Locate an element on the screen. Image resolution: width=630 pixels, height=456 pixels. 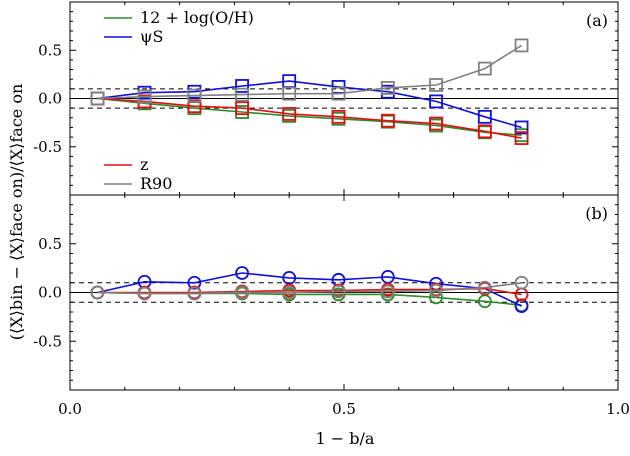
series-line-s-a is located at coordinates (309, 104).